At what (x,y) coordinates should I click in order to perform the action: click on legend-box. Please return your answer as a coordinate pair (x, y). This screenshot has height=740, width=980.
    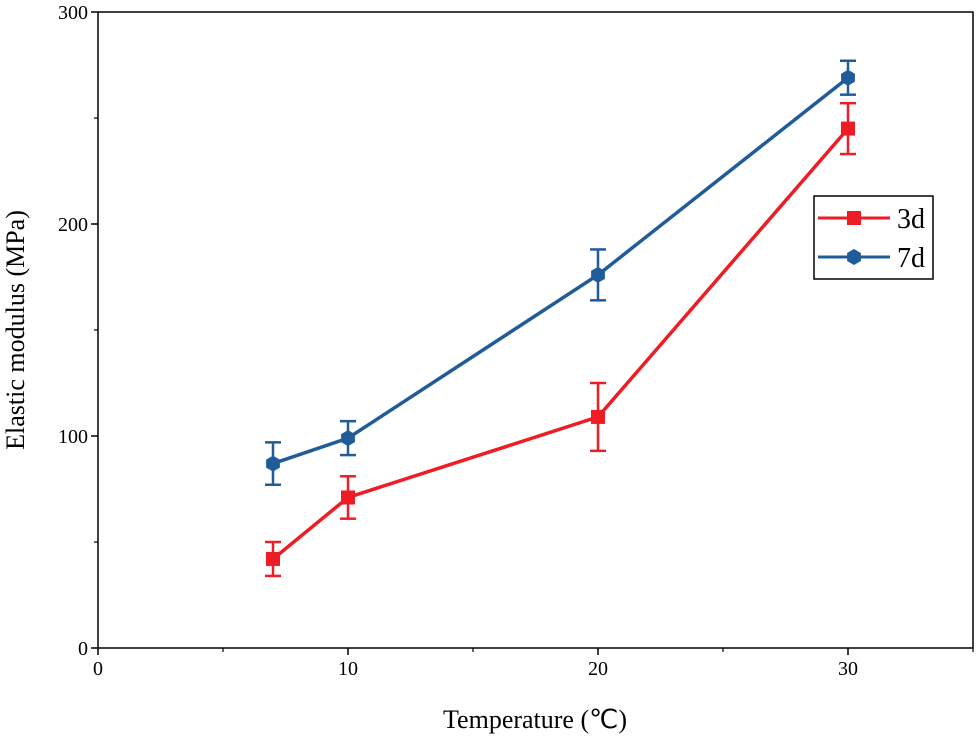
    Looking at the image, I should click on (873, 237).